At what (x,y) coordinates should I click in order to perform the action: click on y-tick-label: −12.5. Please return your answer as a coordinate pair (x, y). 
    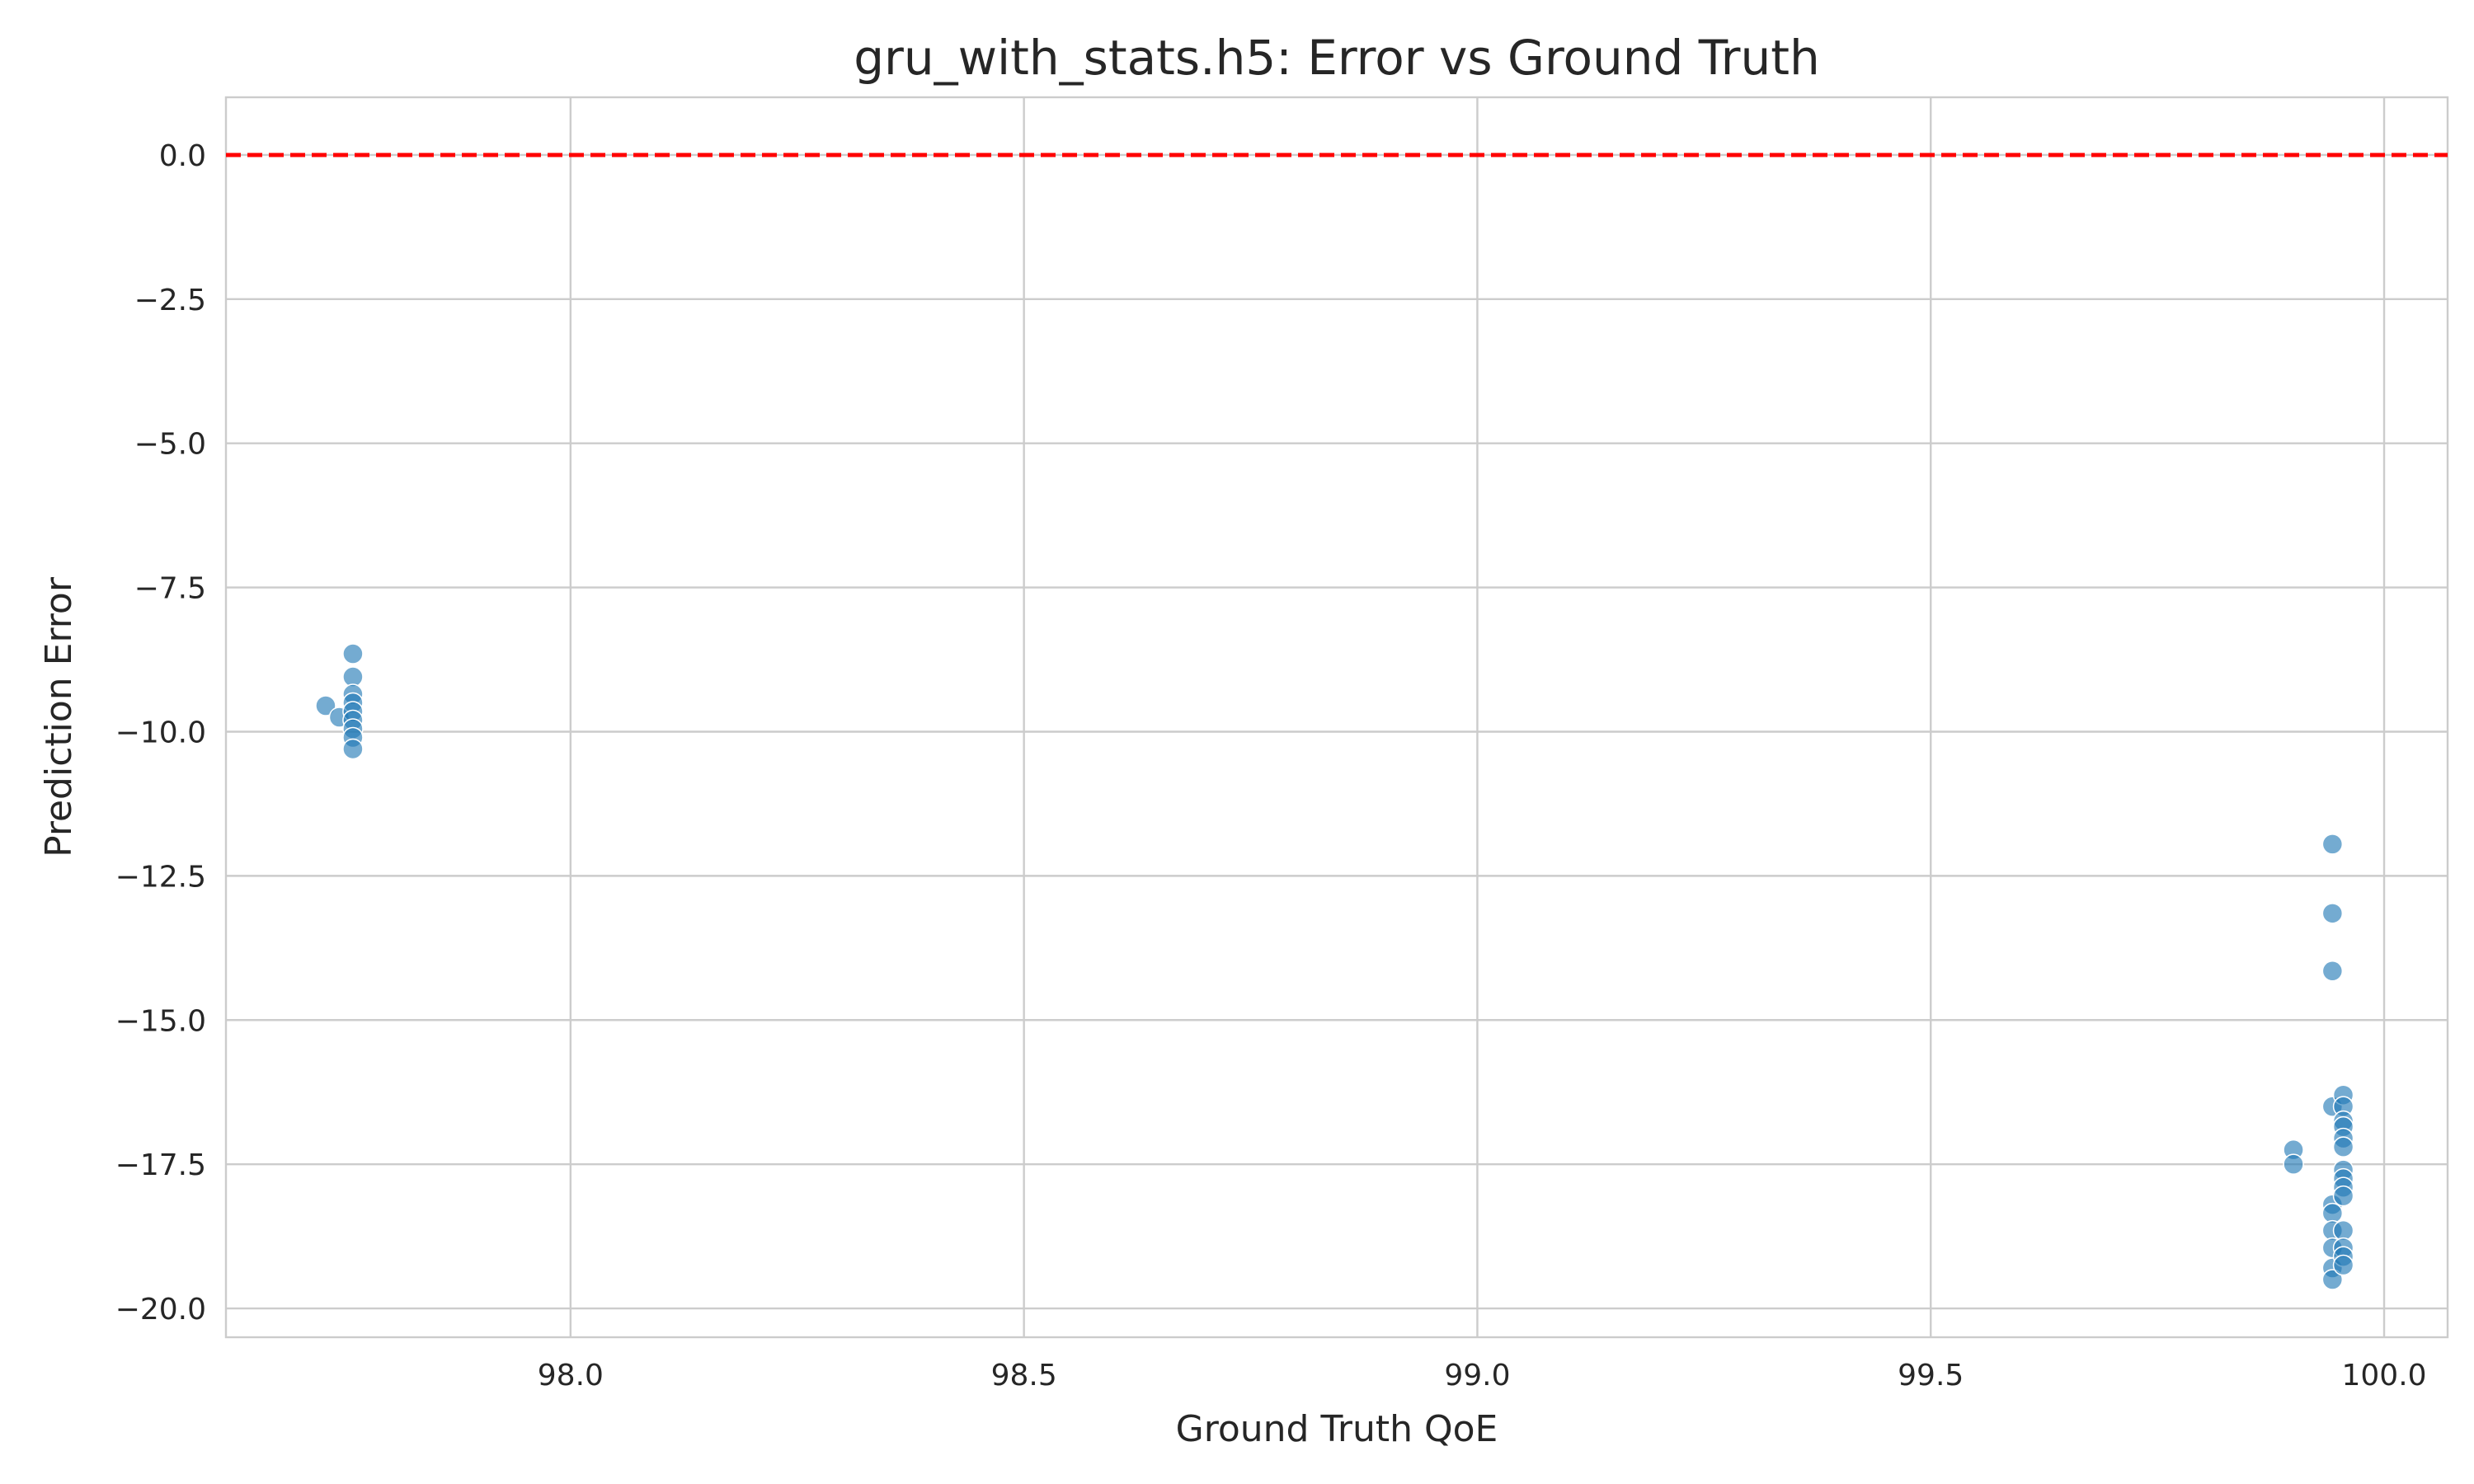
    Looking at the image, I should click on (160, 877).